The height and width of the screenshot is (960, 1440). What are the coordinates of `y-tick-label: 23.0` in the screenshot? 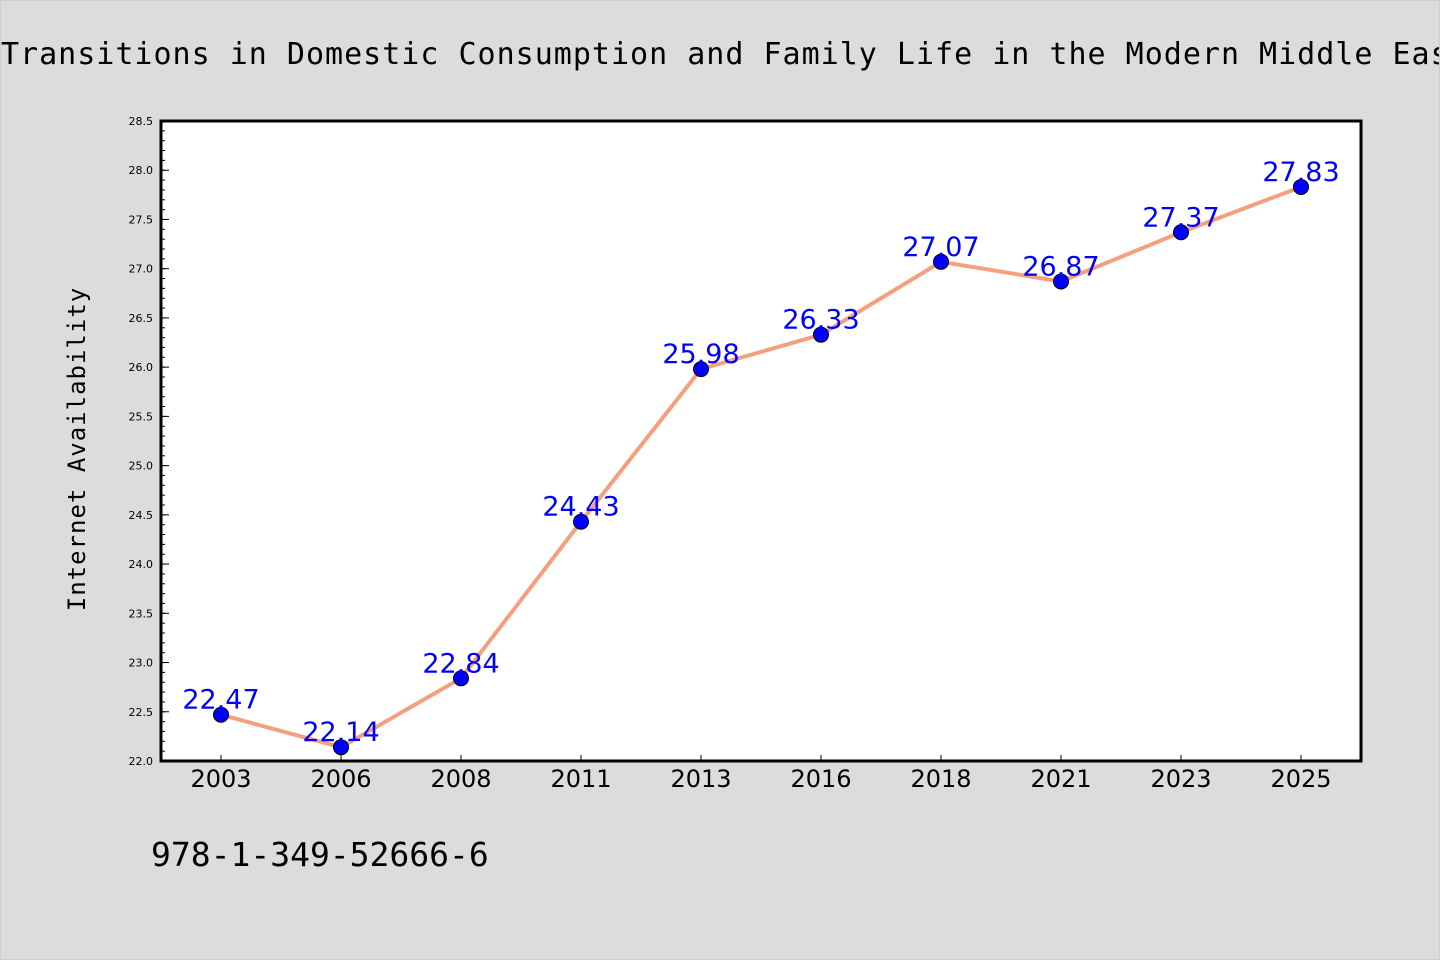 It's located at (141, 663).